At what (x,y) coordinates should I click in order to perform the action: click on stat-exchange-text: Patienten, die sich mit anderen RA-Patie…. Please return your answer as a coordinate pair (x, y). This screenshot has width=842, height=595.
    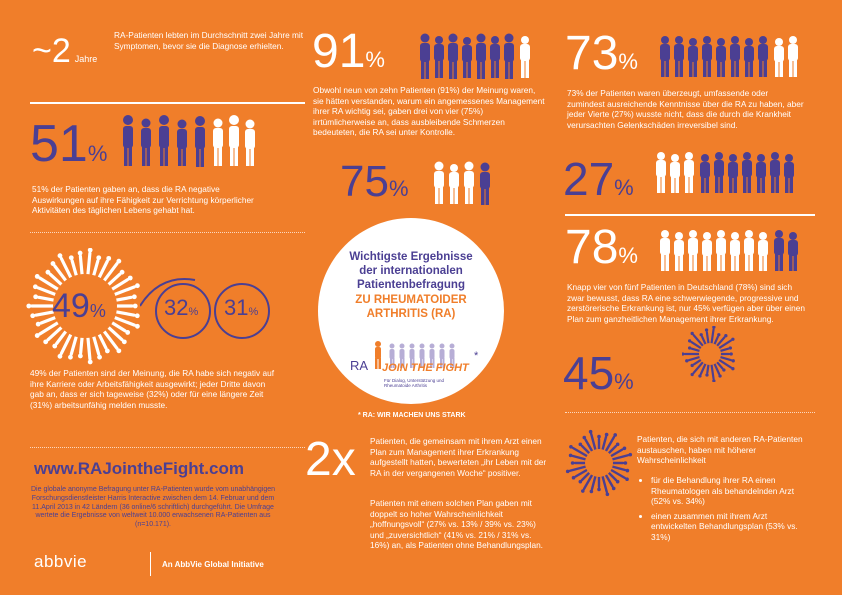
    Looking at the image, I should click on (720, 450).